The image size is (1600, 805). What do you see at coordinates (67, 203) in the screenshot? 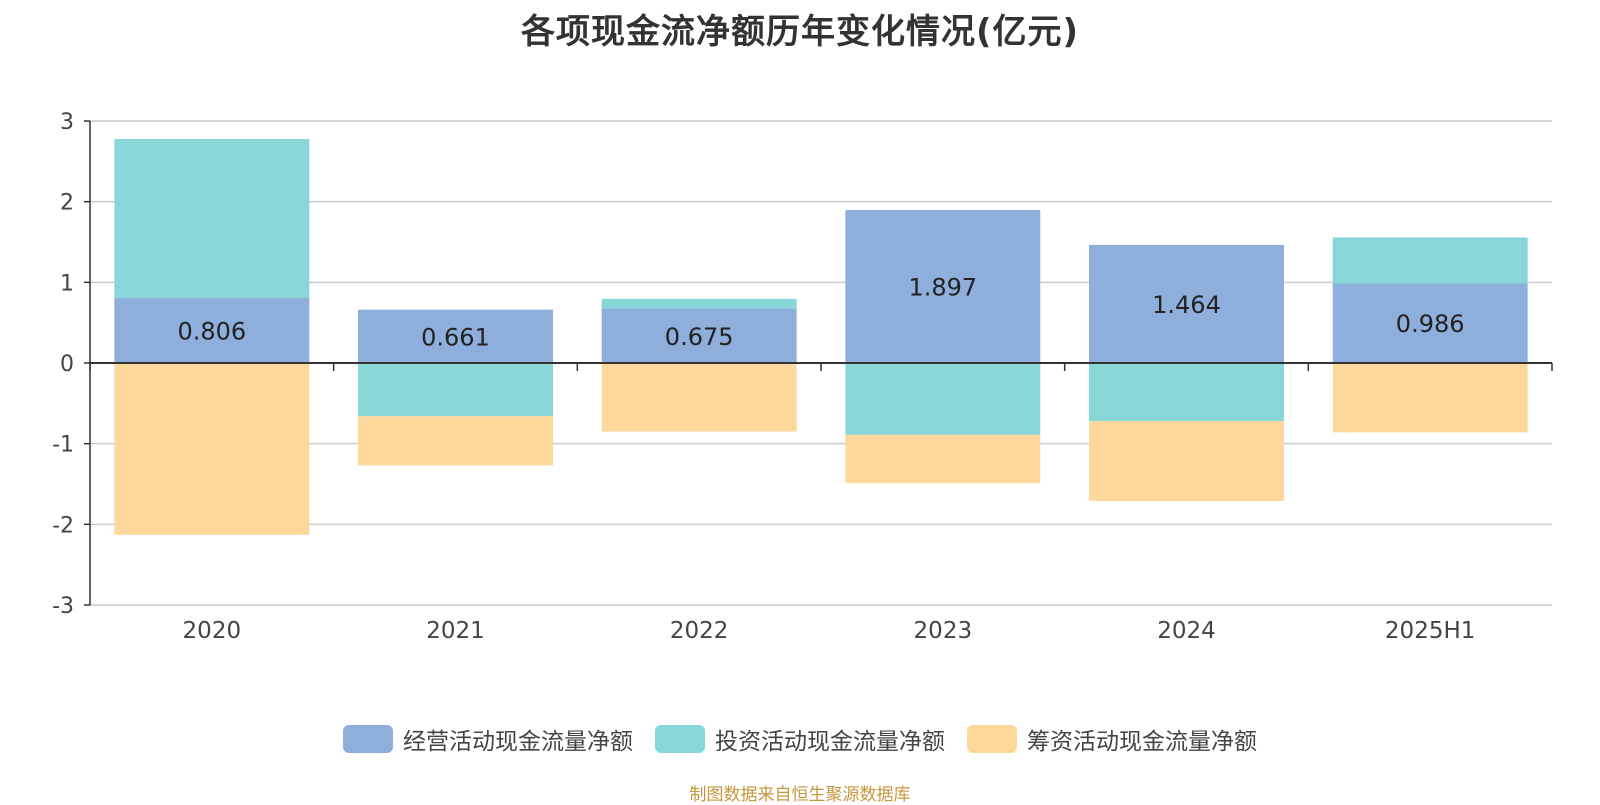
I see `y-tick-label: 2` at bounding box center [67, 203].